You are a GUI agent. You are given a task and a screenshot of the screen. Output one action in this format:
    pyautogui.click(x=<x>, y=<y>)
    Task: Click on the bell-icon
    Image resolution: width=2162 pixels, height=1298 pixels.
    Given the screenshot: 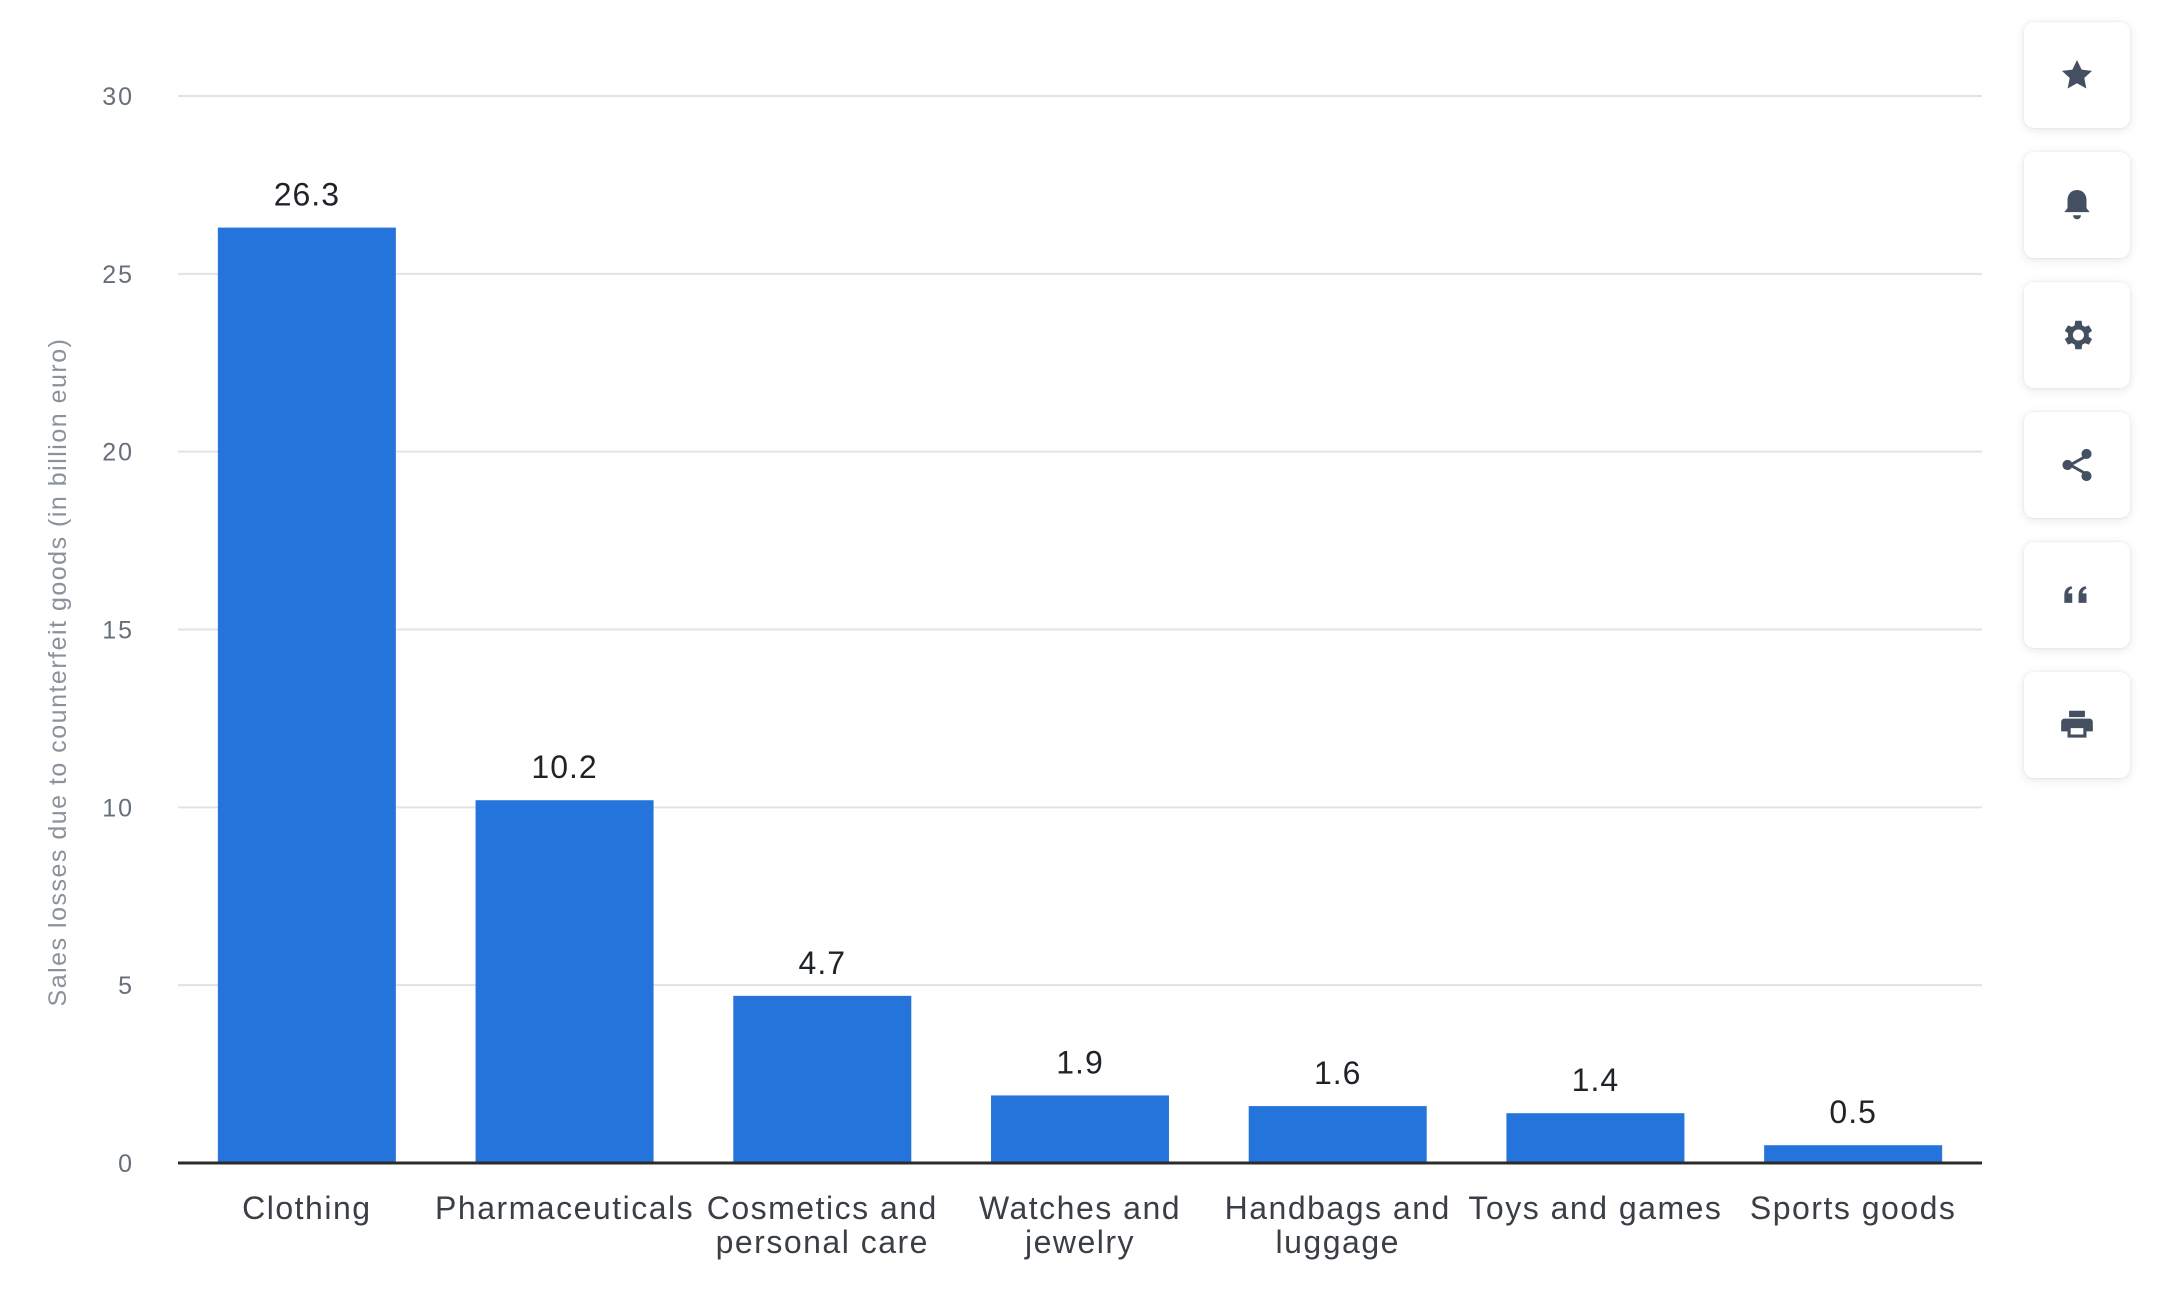 What is the action you would take?
    pyautogui.click(x=2077, y=204)
    